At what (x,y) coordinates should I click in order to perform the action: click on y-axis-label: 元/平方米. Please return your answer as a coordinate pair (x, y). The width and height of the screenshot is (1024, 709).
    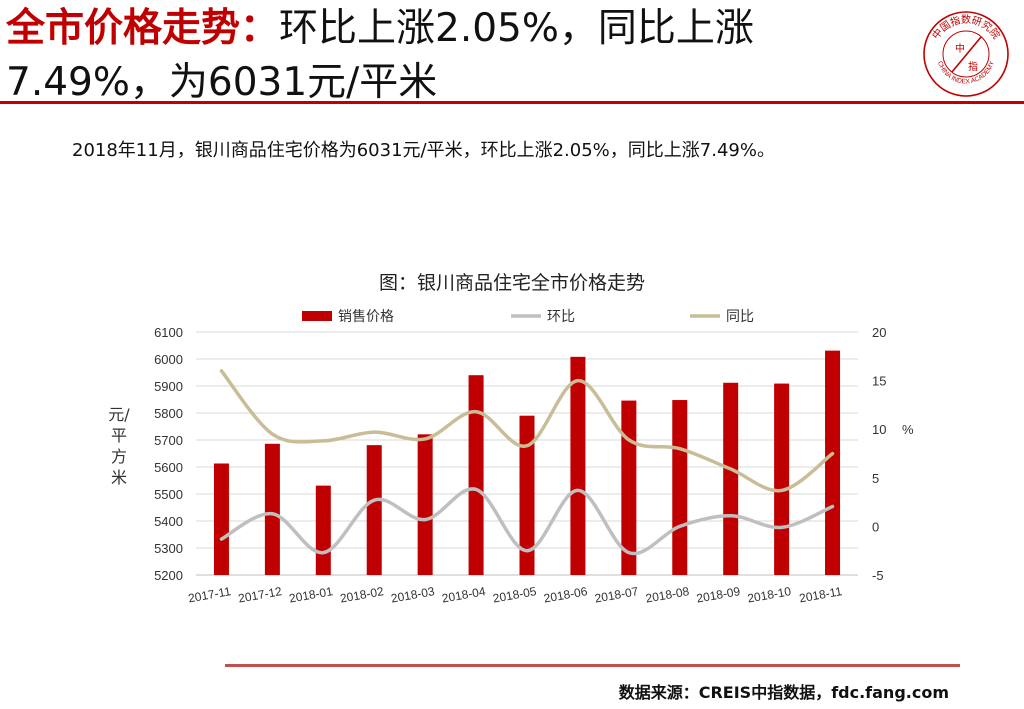
    Looking at the image, I should click on (119, 446).